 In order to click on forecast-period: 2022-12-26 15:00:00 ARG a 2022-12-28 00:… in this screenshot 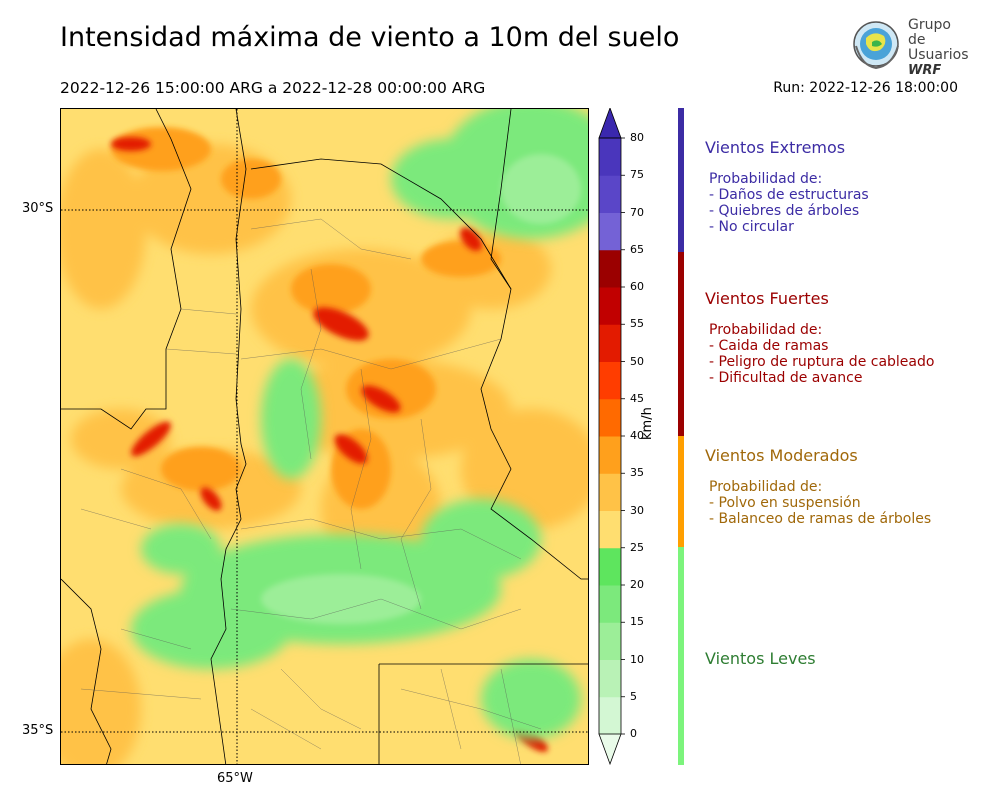, I will do `click(273, 88)`.